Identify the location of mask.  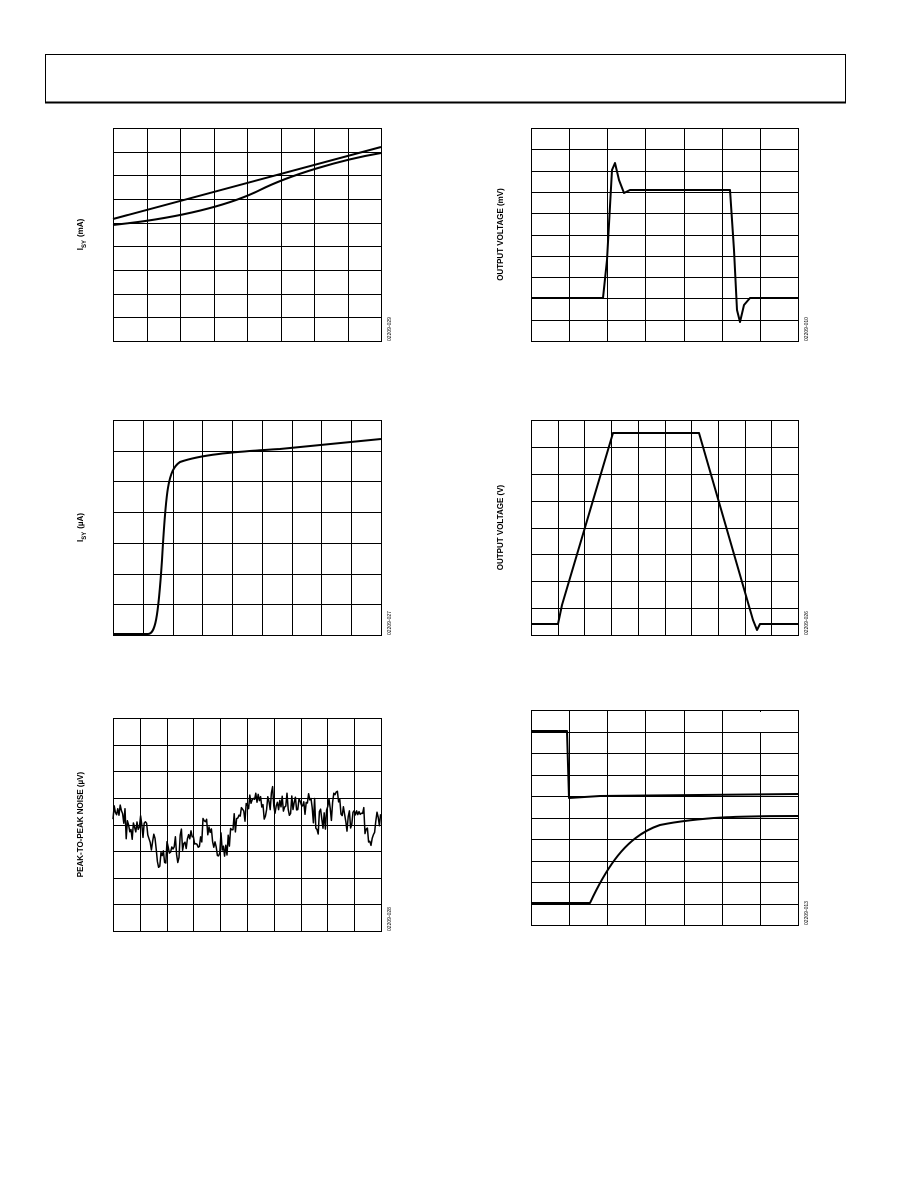
(771, 722).